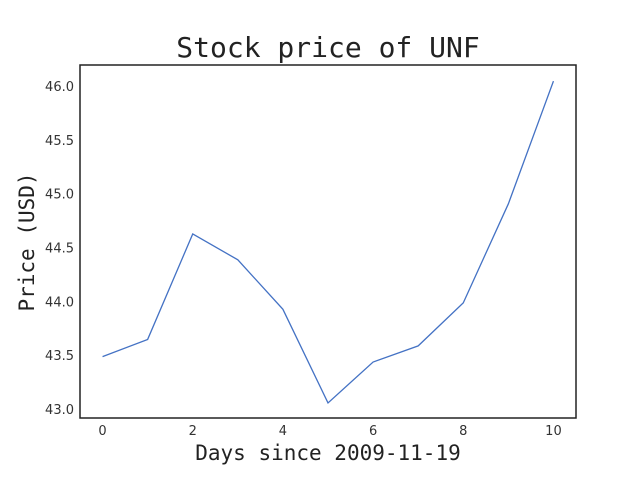 The width and height of the screenshot is (640, 480). Describe the element at coordinates (102, 431) in the screenshot. I see `x-tick-label: 0` at that location.